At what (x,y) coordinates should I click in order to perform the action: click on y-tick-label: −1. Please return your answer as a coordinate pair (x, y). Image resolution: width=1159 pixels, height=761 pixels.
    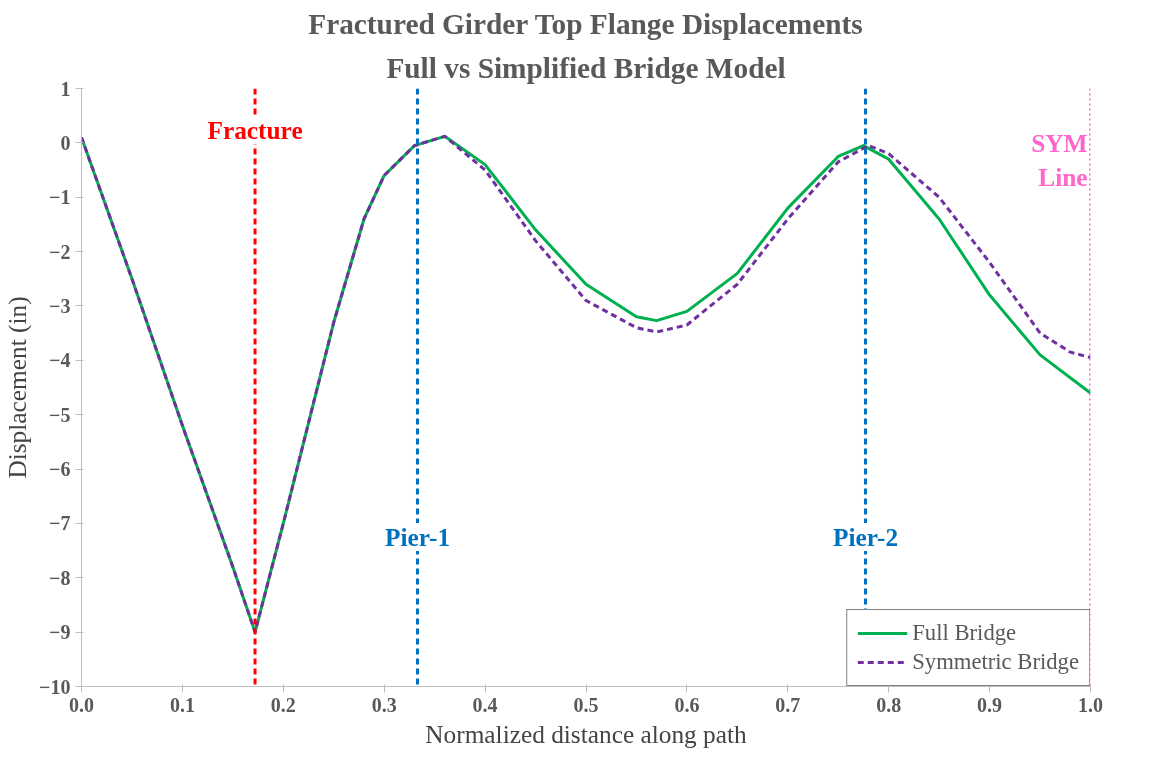
    Looking at the image, I should click on (60, 197).